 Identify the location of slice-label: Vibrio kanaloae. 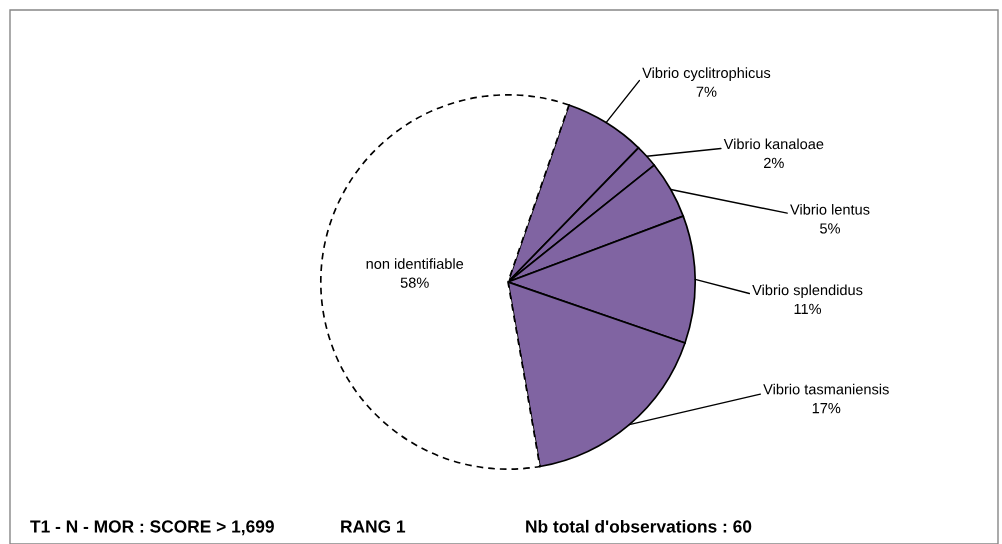
(773, 144).